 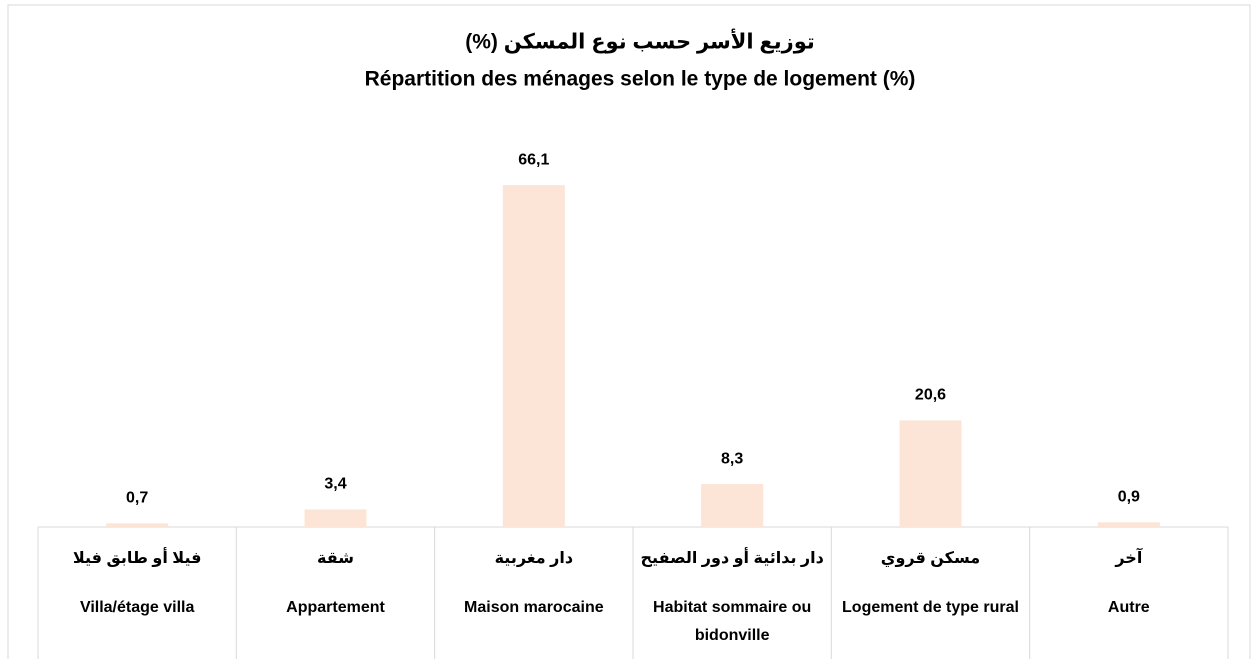 I want to click on data-label: 66,1, so click(x=533, y=159).